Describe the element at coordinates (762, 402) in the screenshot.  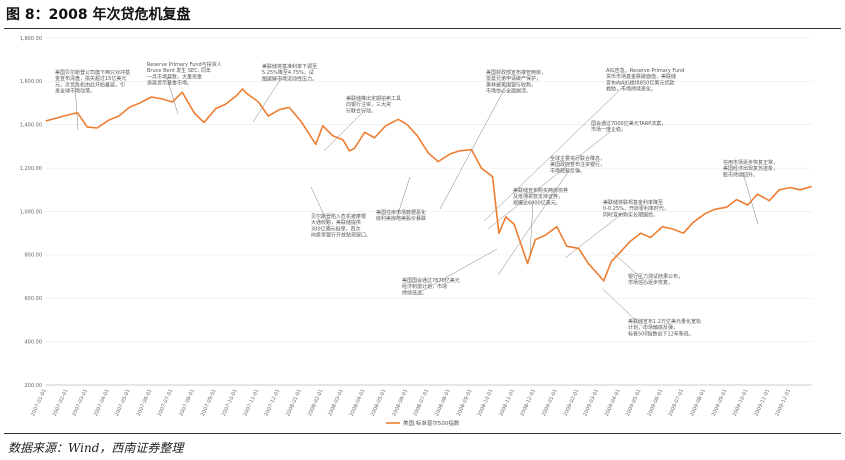
I see `x-tick-label: 2009-11-01` at that location.